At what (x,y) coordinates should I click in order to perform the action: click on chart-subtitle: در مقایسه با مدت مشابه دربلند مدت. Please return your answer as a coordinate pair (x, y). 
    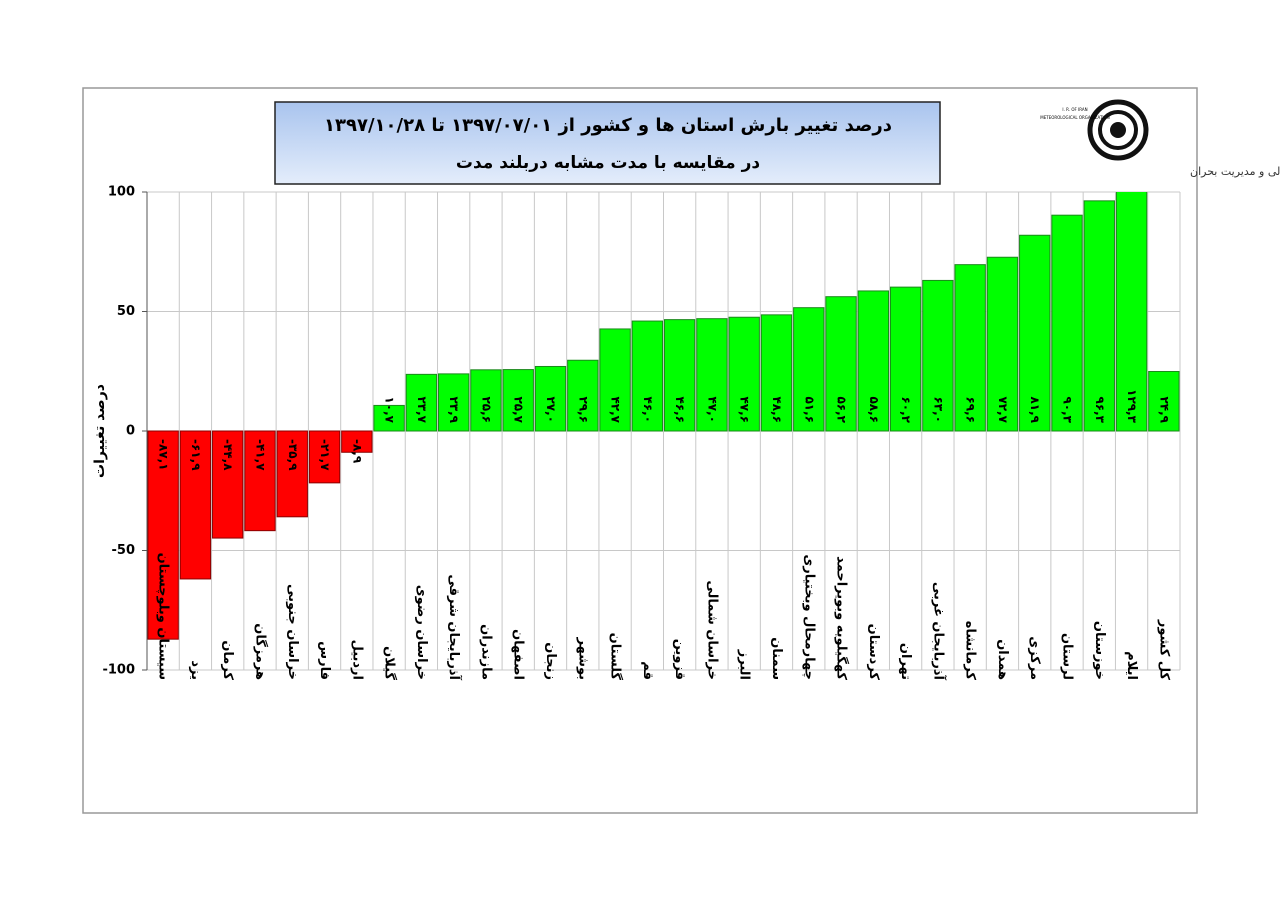
    Looking at the image, I should click on (608, 163).